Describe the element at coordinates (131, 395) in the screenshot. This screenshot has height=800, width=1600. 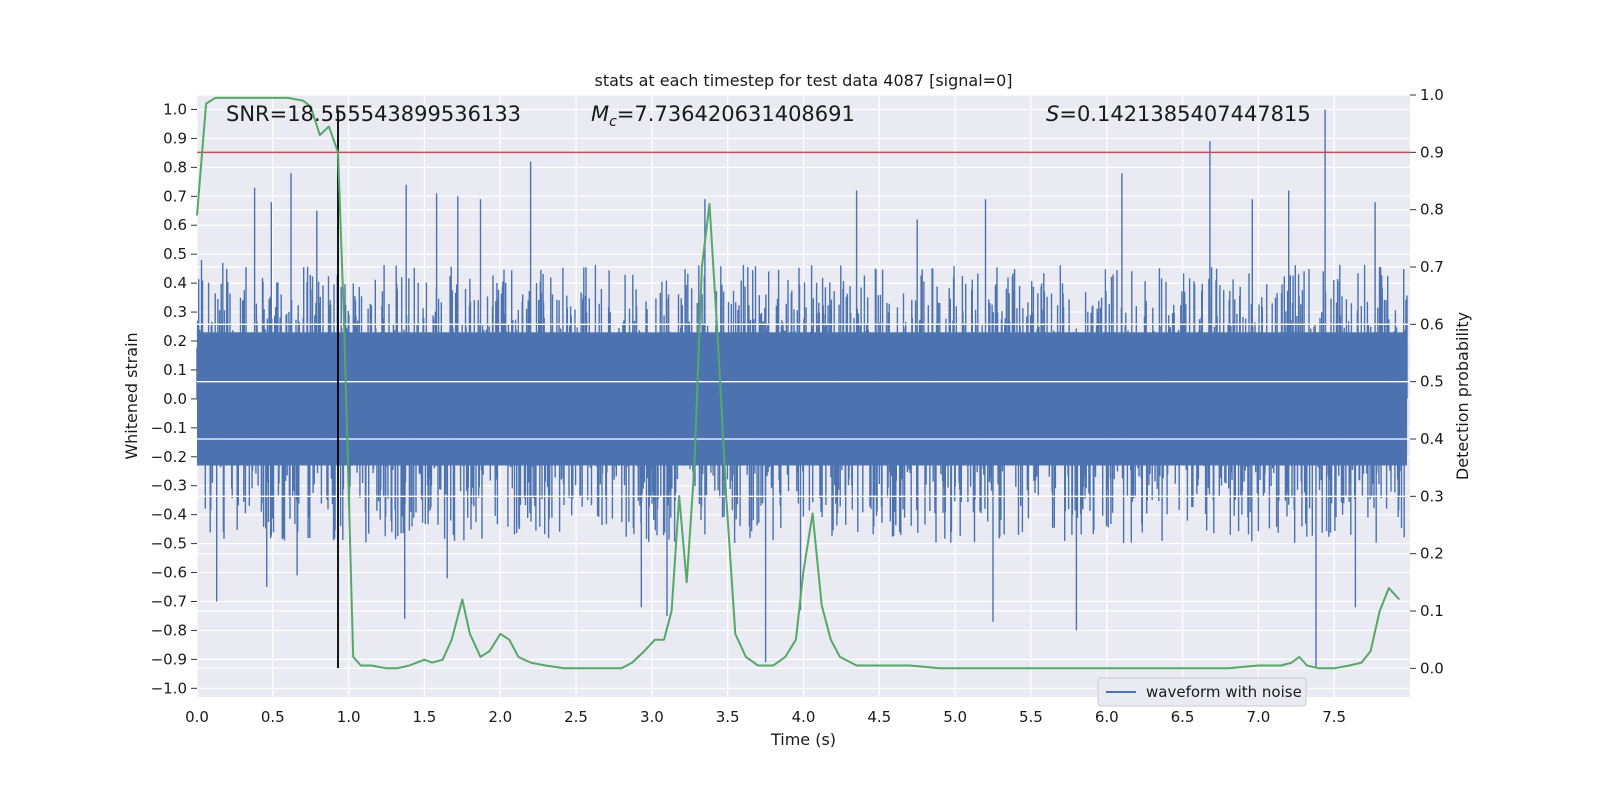
I see `y-axis-label: Whitened strain` at that location.